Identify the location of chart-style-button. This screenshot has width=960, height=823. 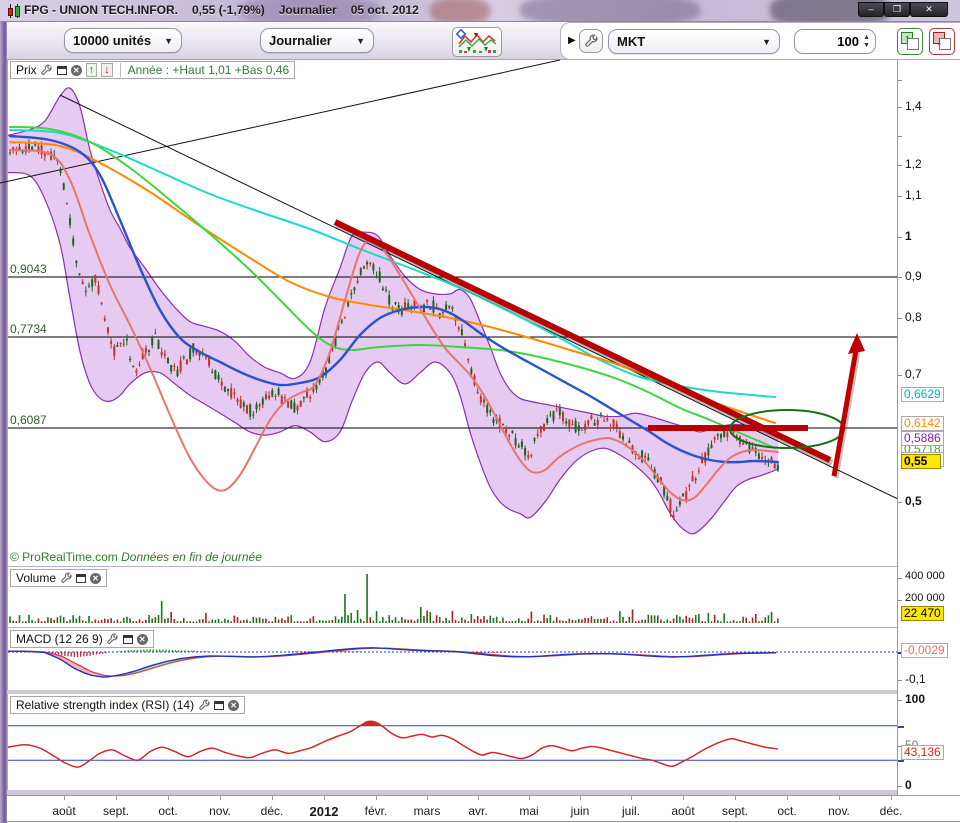
(477, 42).